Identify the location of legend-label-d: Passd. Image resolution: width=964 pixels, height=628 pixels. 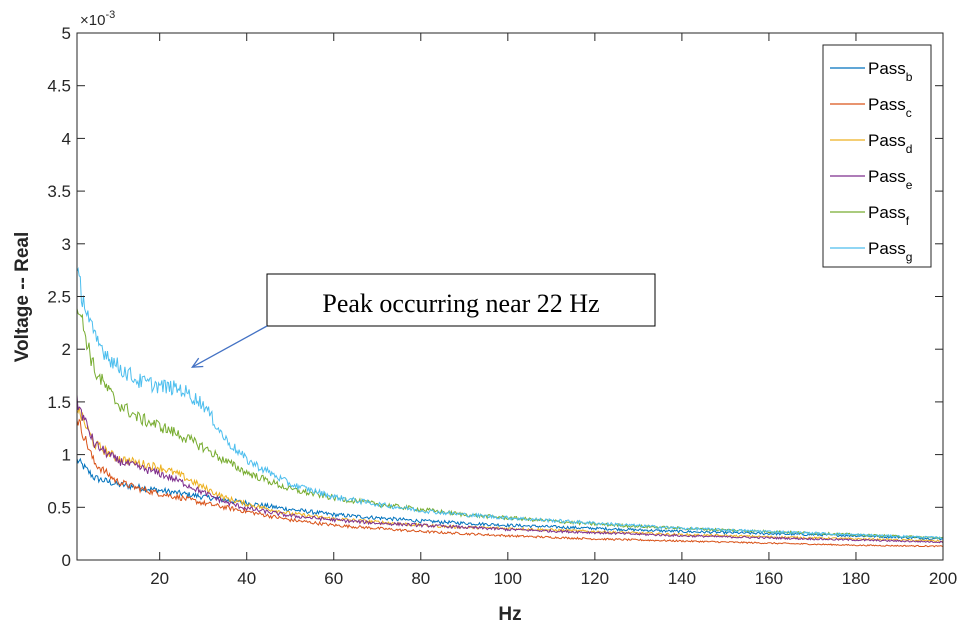
(890, 143).